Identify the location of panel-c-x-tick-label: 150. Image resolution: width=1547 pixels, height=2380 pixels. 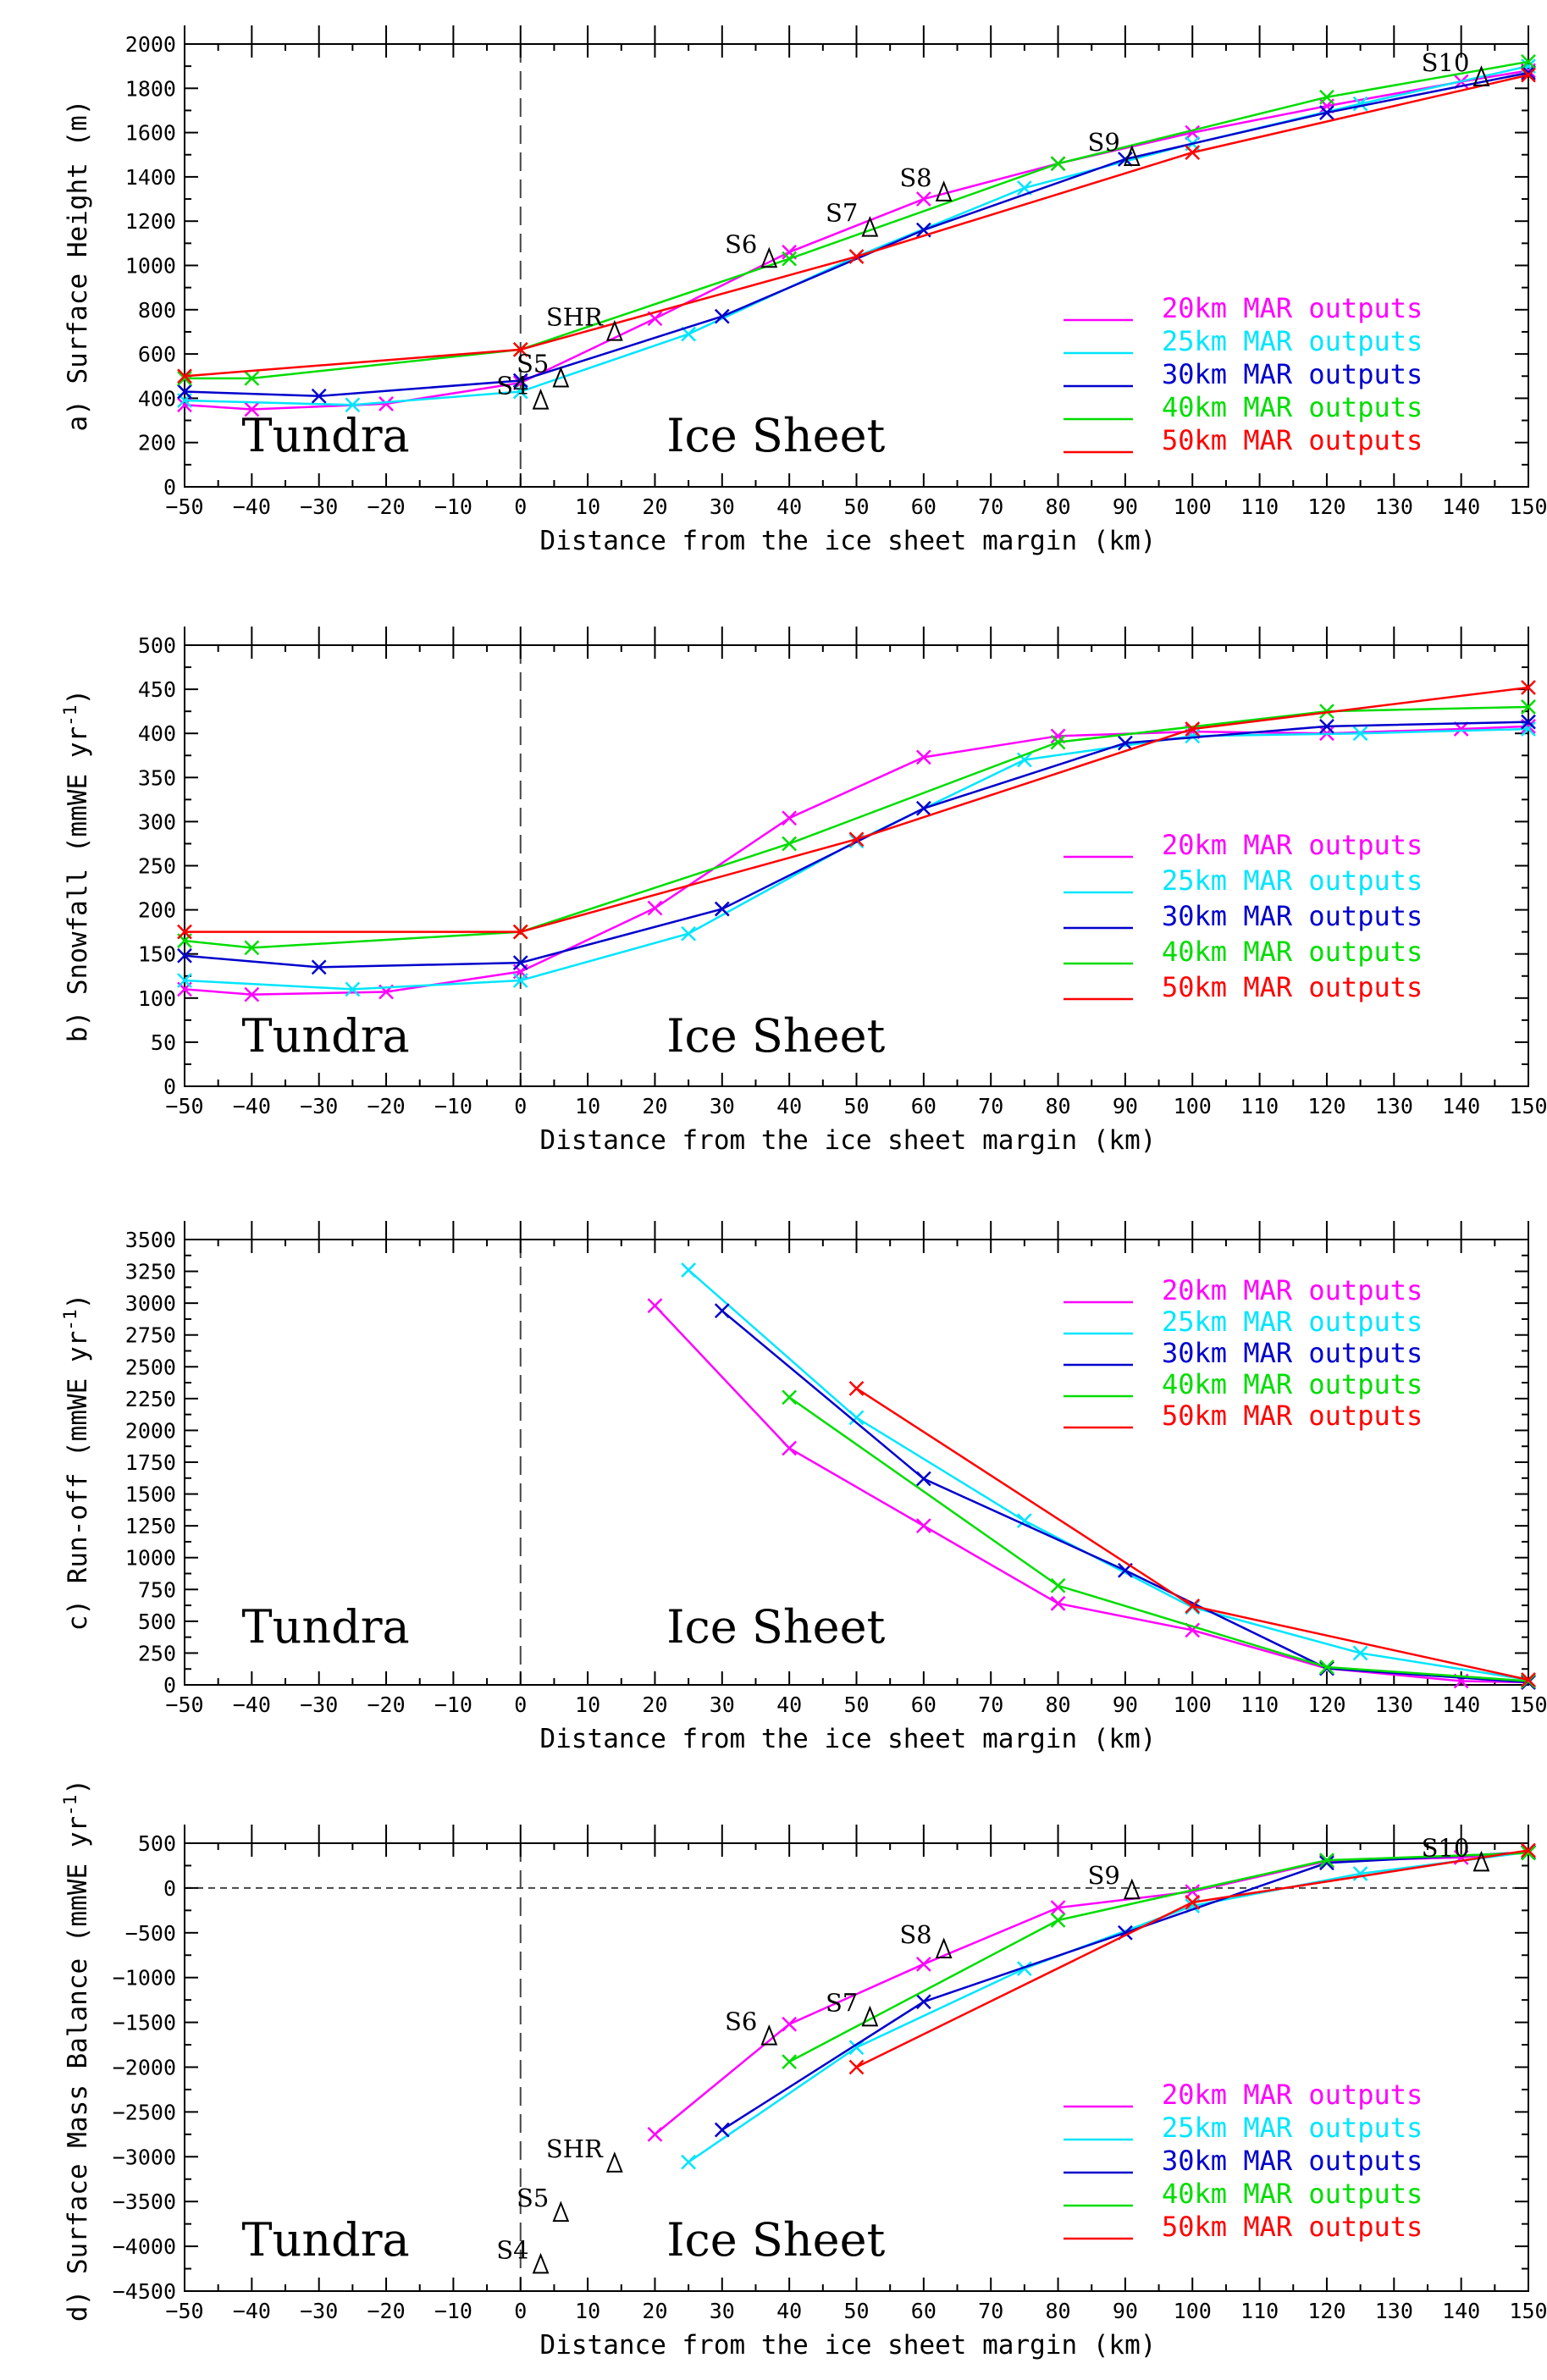
(1528, 1705).